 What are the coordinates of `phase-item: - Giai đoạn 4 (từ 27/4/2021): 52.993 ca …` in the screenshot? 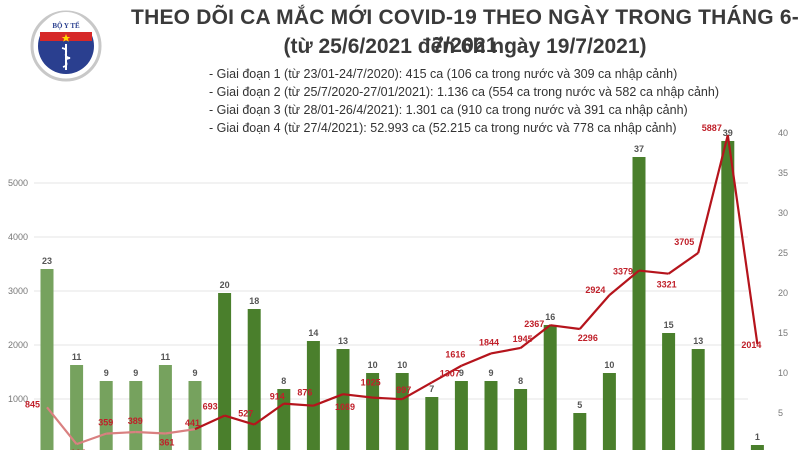 It's located at (443, 128).